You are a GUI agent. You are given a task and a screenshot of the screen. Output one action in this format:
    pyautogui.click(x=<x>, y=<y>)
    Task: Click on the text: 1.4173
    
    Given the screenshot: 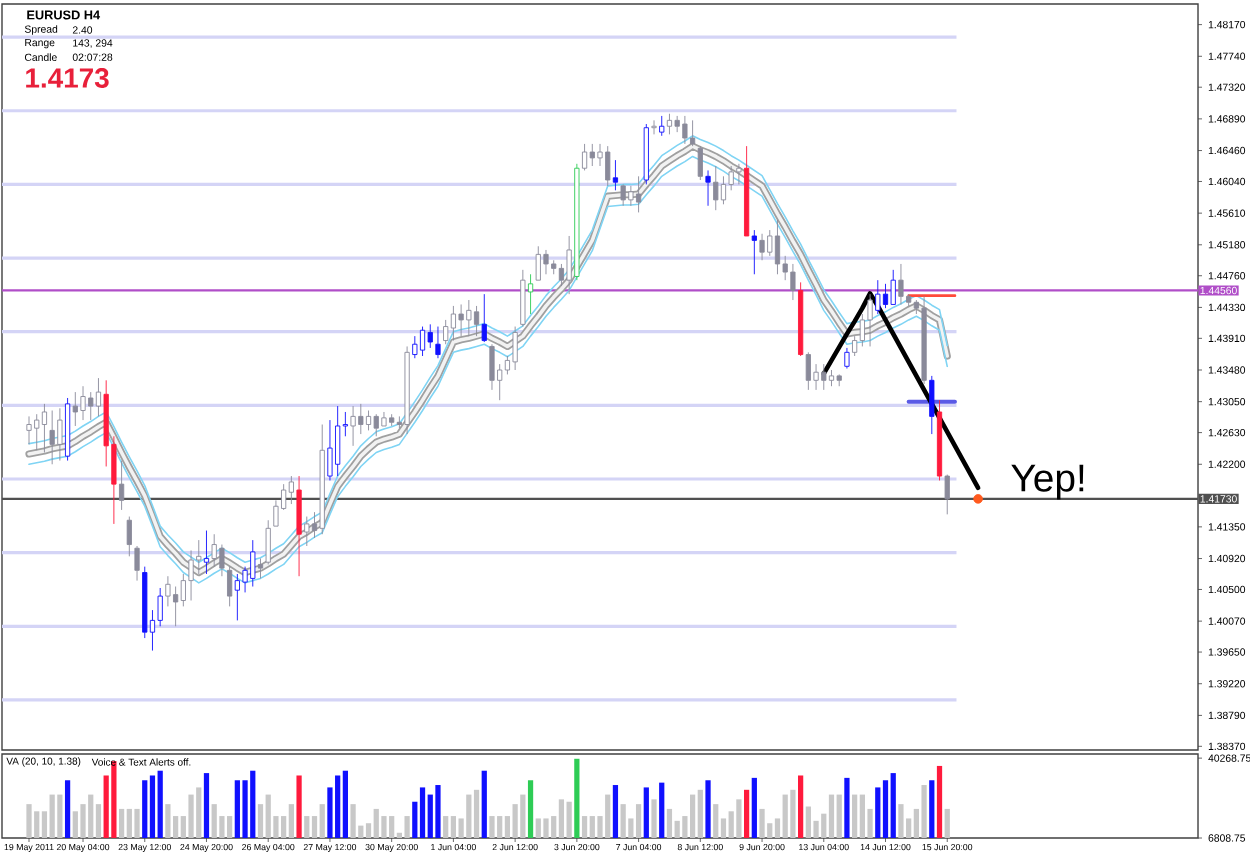 What is the action you would take?
    pyautogui.click(x=67, y=78)
    